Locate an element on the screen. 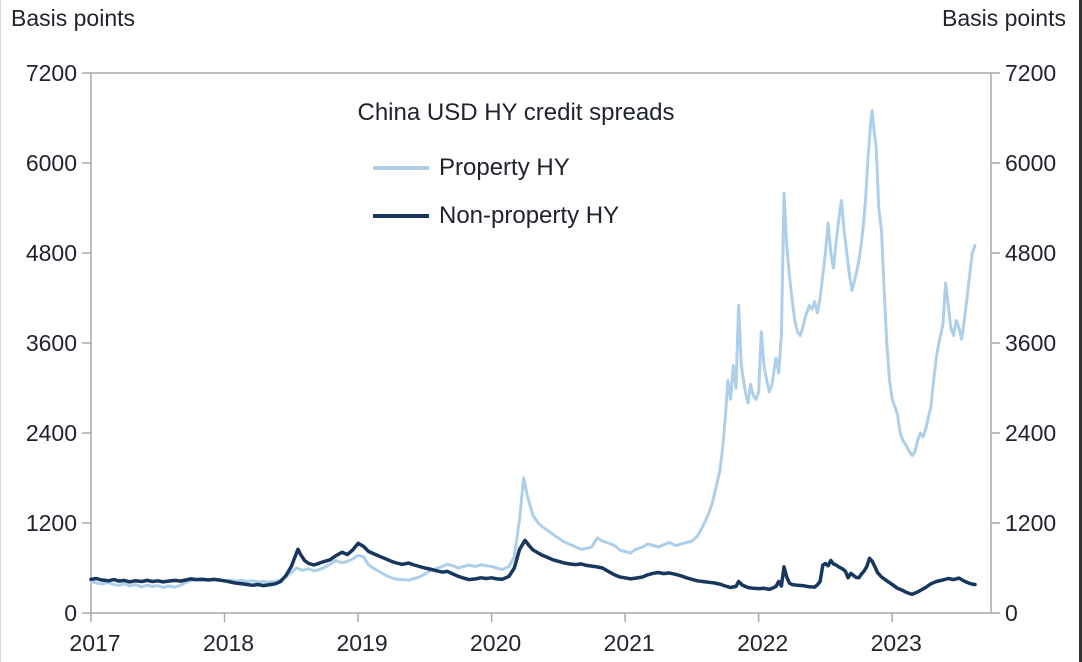 Image resolution: width=1082 pixels, height=662 pixels. y-tick-label-left: 2400 is located at coordinates (51, 433).